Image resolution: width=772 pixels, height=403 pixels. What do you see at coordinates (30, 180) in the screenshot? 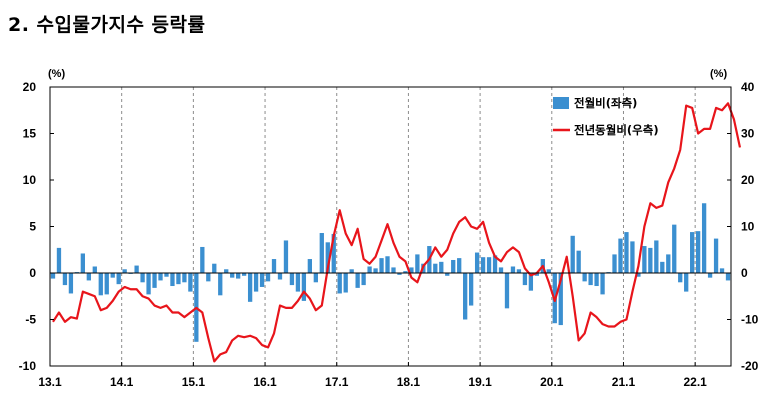
I see `left-tick-label: 10` at bounding box center [30, 180].